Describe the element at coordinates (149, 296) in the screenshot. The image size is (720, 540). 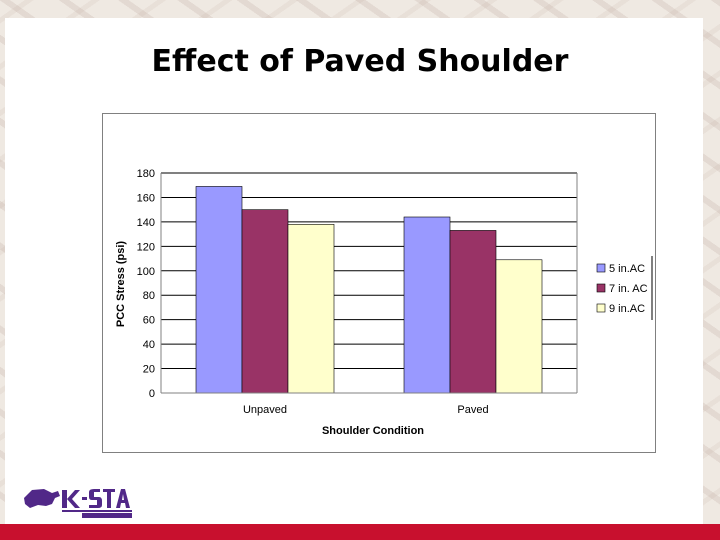
I see `y-tick-label: 80` at that location.